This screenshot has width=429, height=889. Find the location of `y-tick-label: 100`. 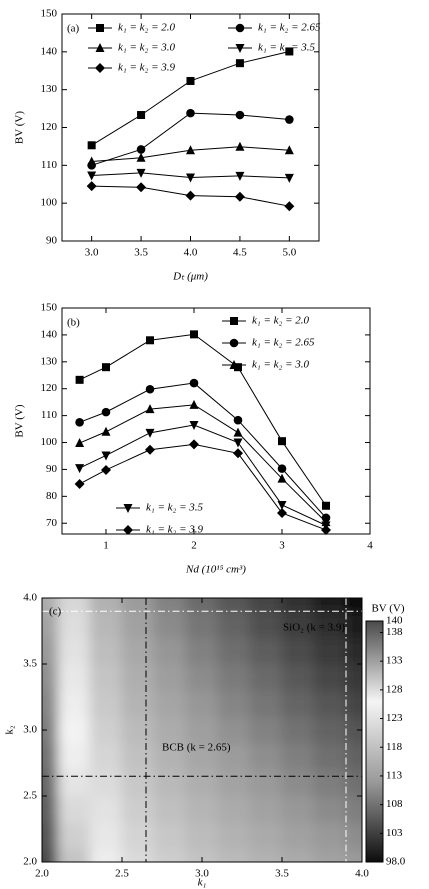

y-tick-label: 100 is located at coordinates (49, 442).